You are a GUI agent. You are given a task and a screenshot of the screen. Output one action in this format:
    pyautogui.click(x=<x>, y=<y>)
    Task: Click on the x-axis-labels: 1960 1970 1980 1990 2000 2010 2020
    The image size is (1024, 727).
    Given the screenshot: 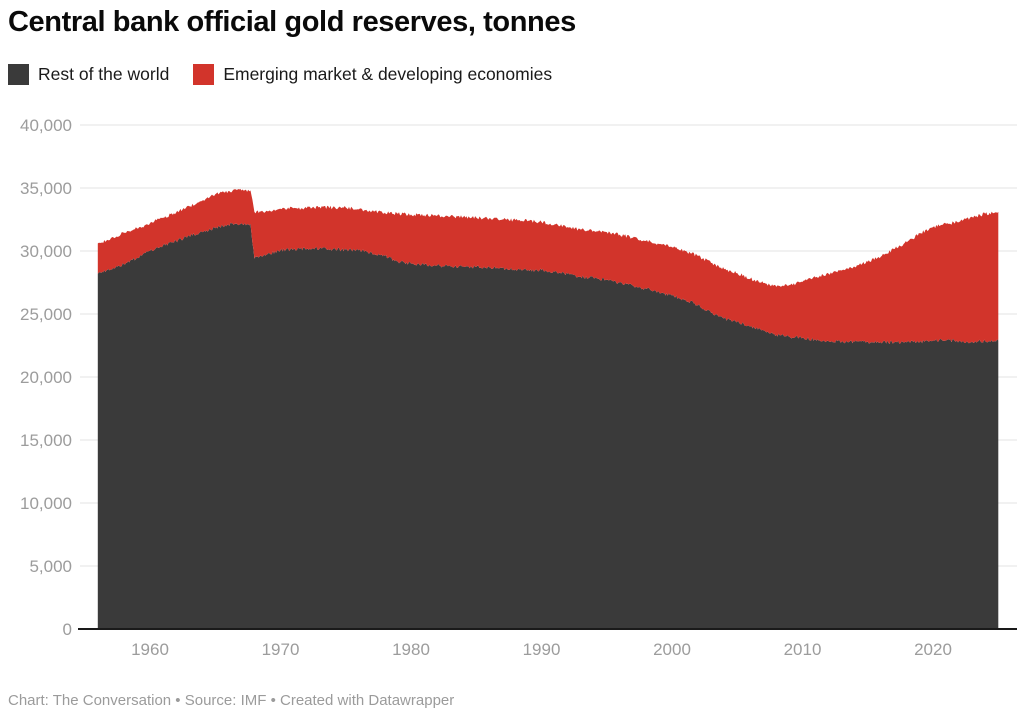 What is the action you would take?
    pyautogui.click(x=541, y=649)
    